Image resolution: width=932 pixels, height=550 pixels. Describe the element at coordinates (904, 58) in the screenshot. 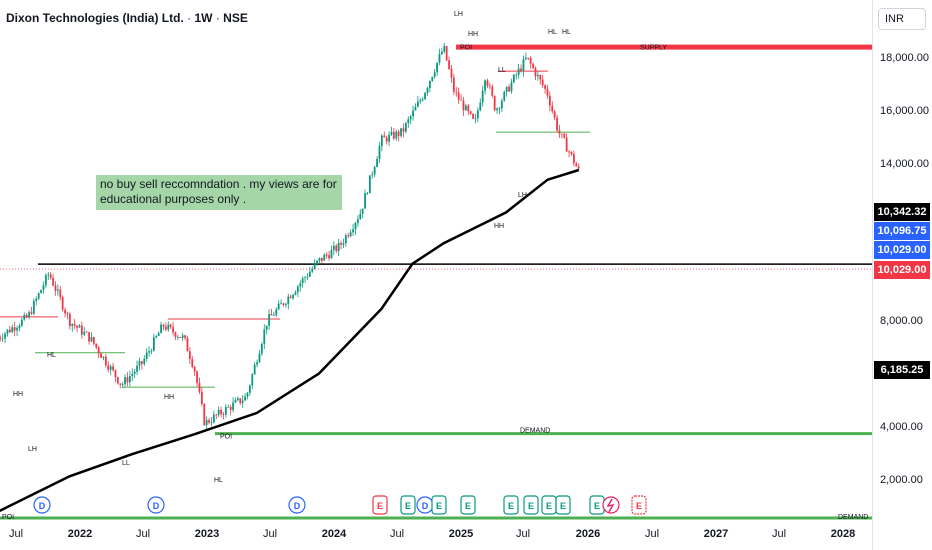

I see `y-tick-label: 18,000.00` at that location.